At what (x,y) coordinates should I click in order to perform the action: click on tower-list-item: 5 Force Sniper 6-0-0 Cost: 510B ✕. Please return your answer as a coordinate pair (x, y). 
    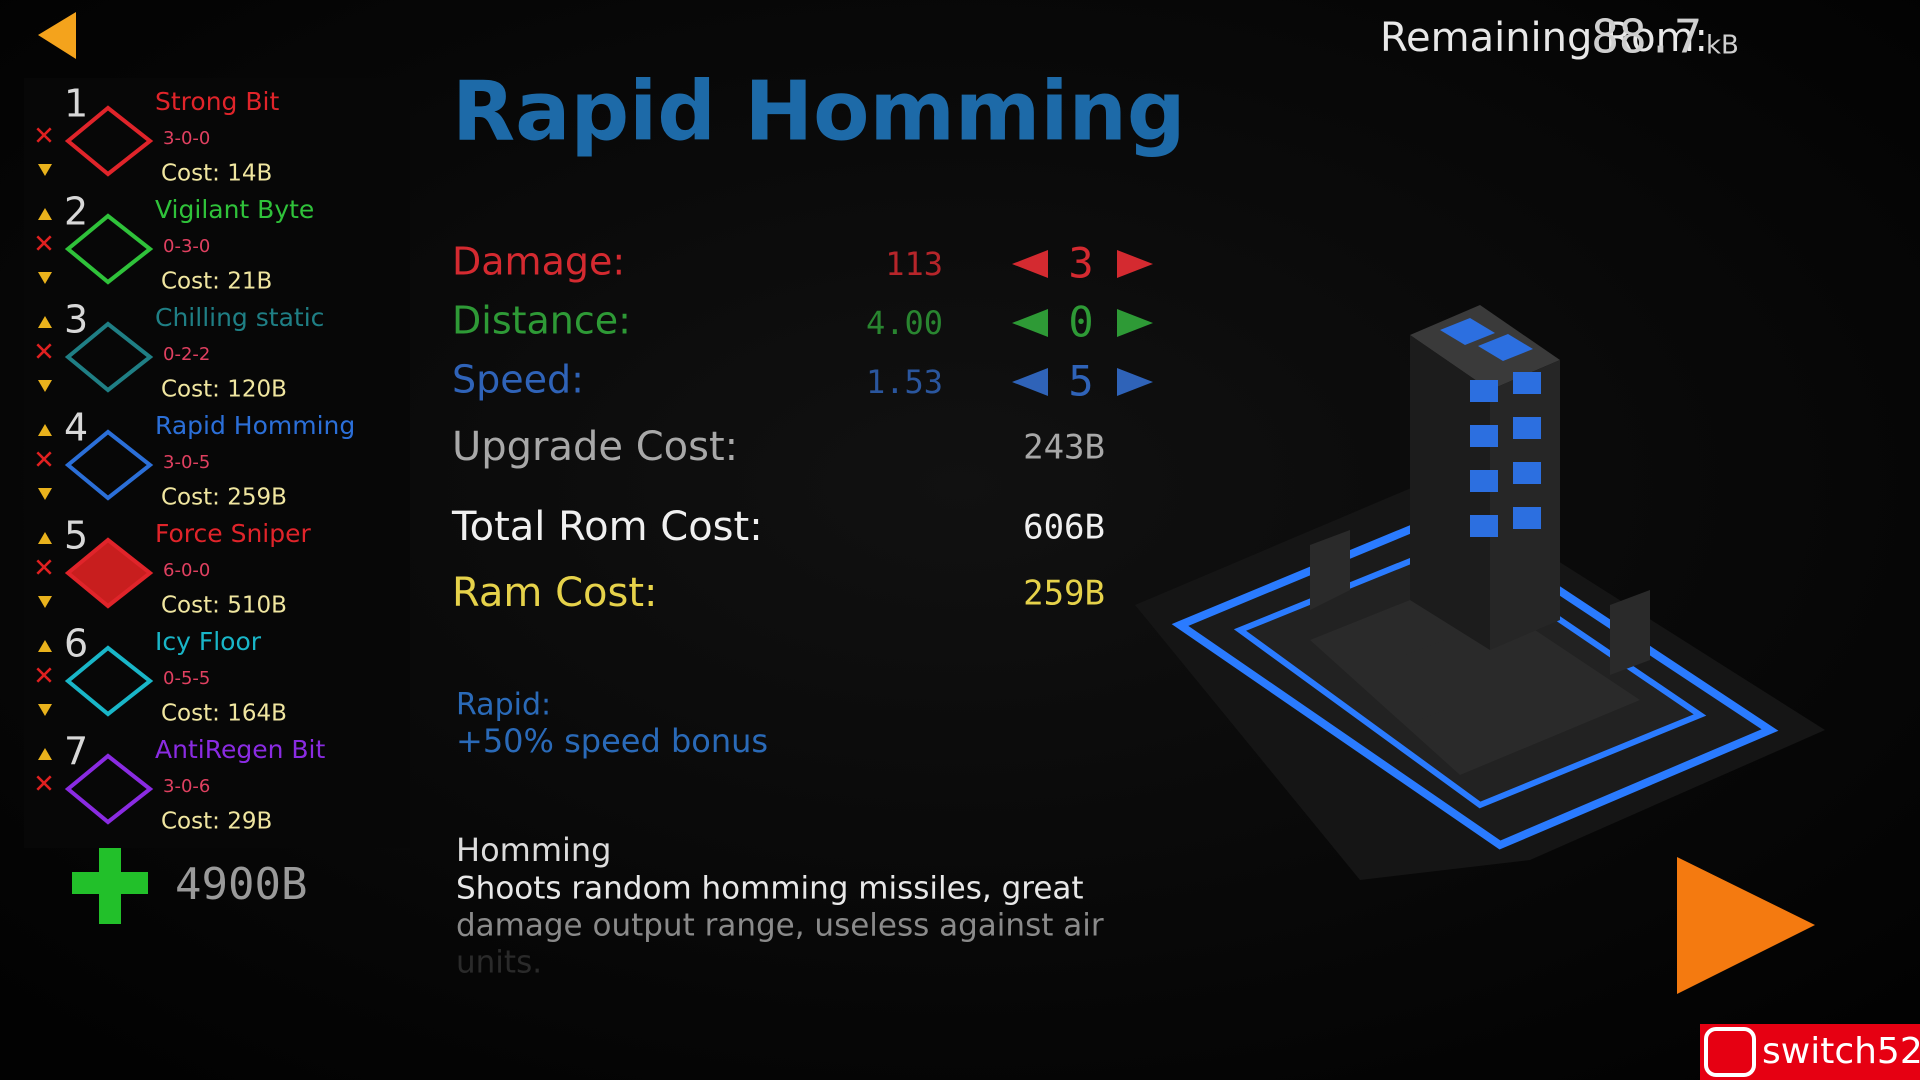
    Looking at the image, I should click on (172, 566).